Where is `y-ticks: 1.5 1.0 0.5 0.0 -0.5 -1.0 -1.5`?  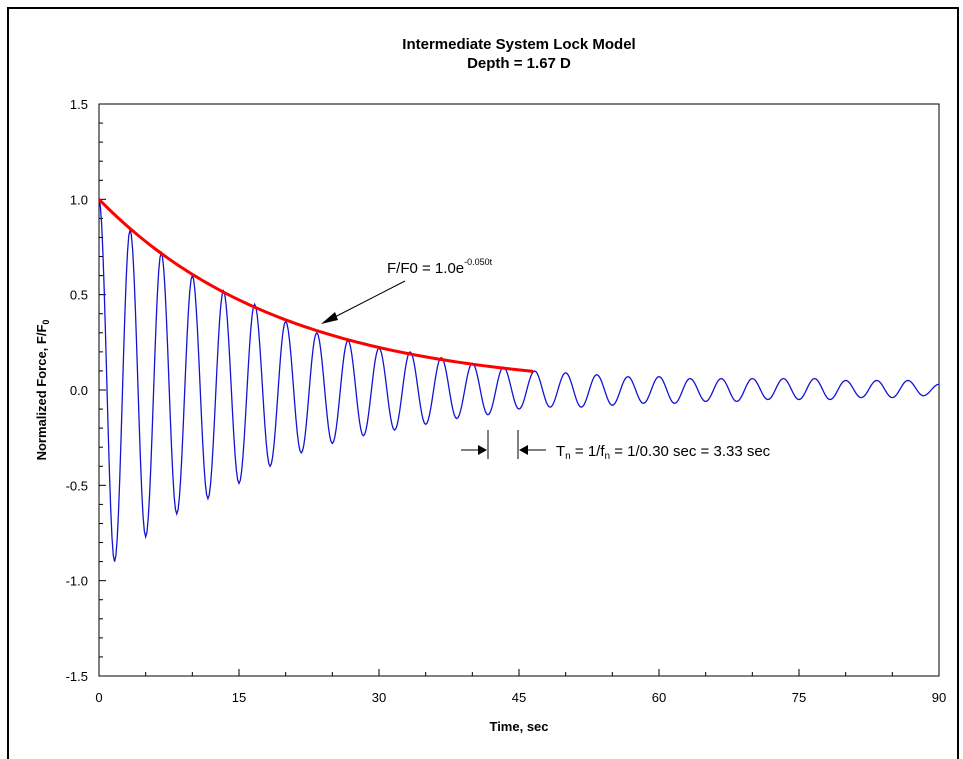
y-ticks: 1.5 1.0 0.5 0.0 -0.5 -1.0 -1.5 is located at coordinates (86, 390).